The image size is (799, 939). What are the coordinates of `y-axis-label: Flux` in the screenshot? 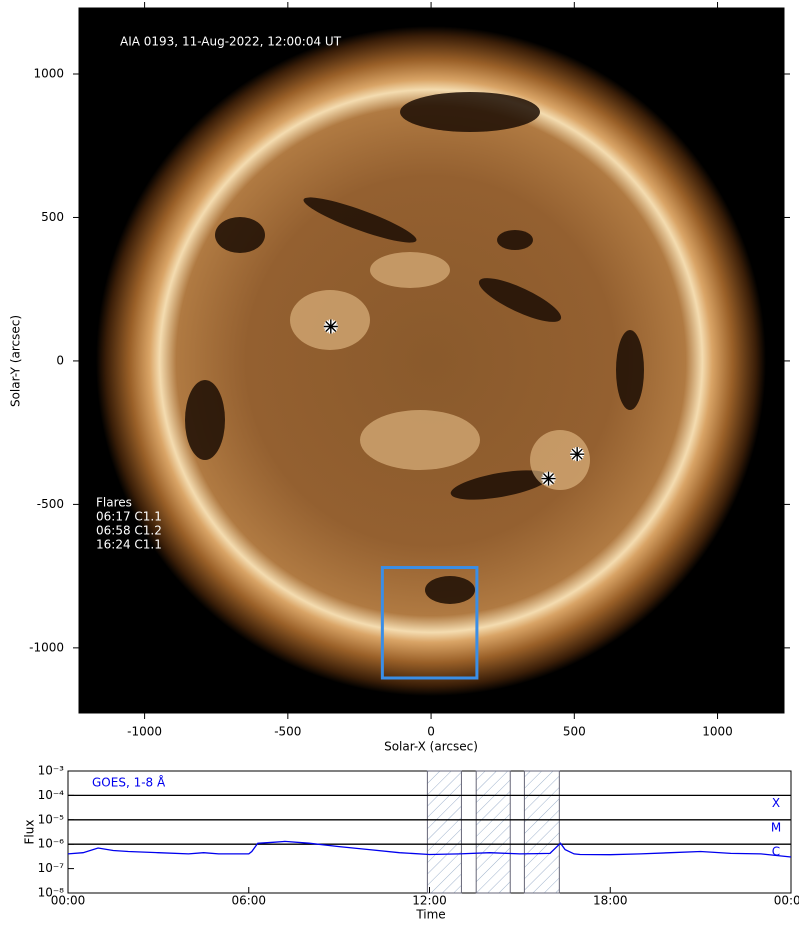 It's located at (30, 832).